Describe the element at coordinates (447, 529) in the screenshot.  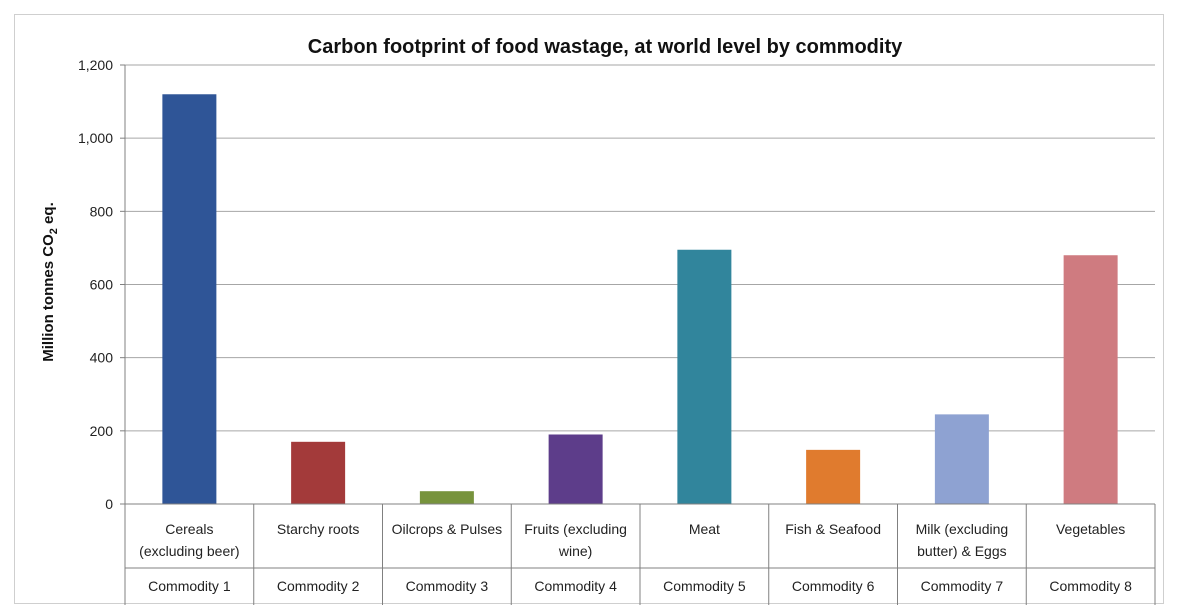
I see `category-label: Oilcrops & Pulses` at that location.